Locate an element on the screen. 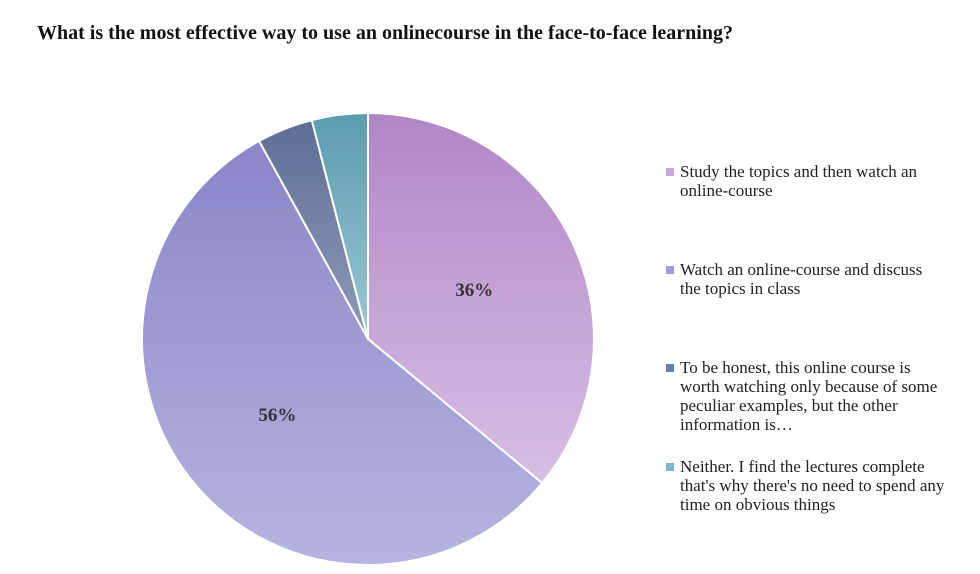 The width and height of the screenshot is (980, 574). slice-neither is located at coordinates (339, 225).